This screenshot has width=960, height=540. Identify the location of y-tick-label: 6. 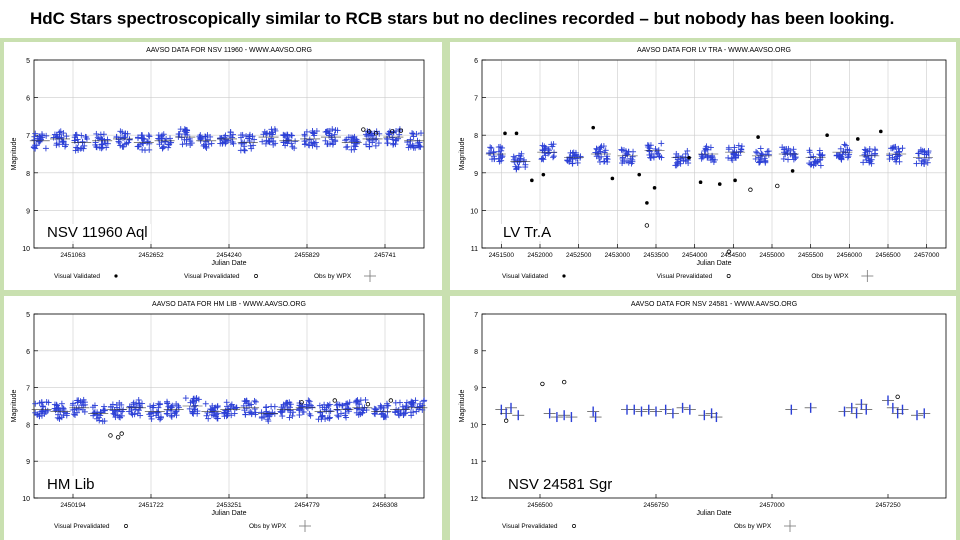
(28, 352).